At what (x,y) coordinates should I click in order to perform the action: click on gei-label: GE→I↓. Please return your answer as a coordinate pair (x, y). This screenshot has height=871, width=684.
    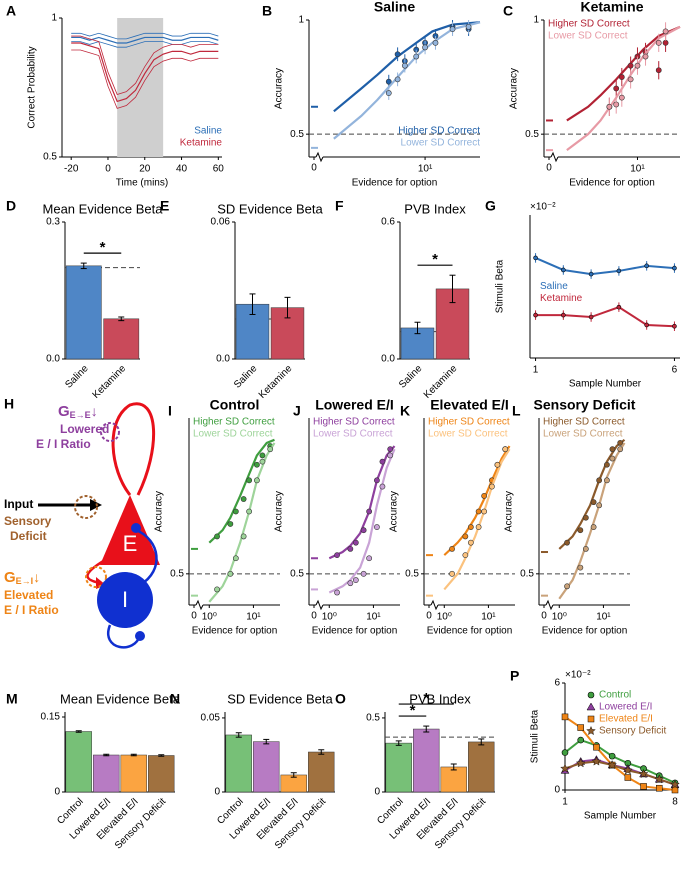
    Looking at the image, I should click on (22, 578).